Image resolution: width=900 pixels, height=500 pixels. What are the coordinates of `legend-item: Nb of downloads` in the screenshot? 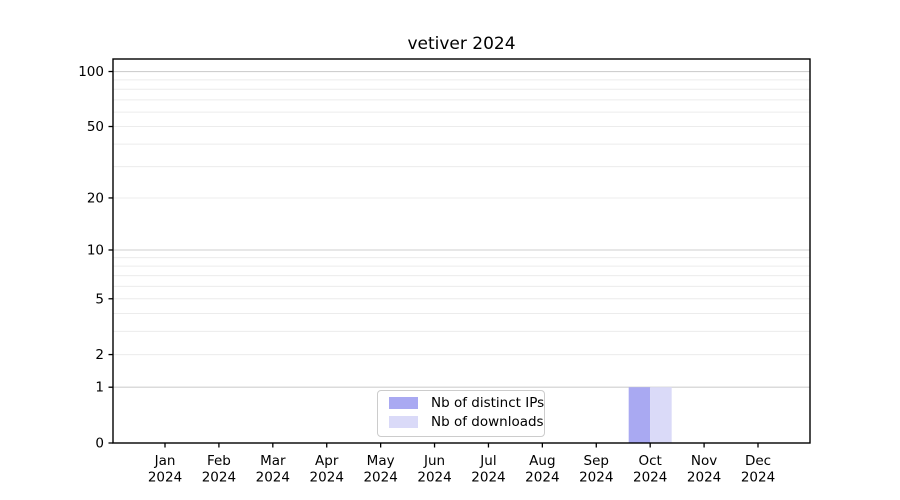 It's located at (466, 422).